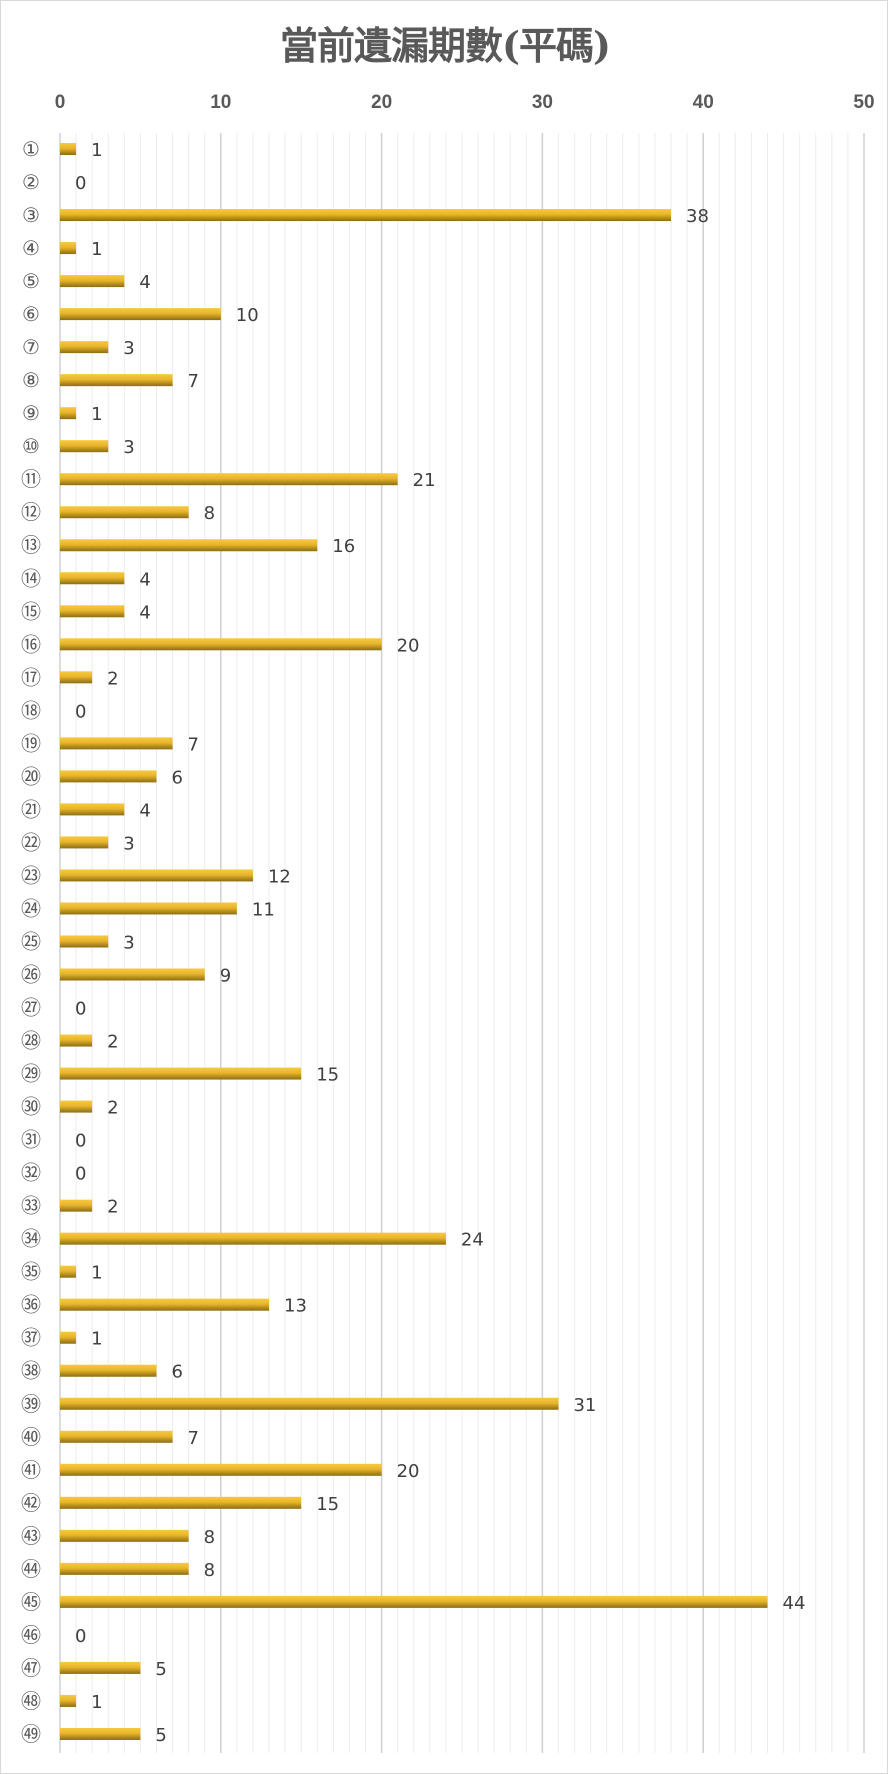  I want to click on category-label: ㉖, so click(31, 975).